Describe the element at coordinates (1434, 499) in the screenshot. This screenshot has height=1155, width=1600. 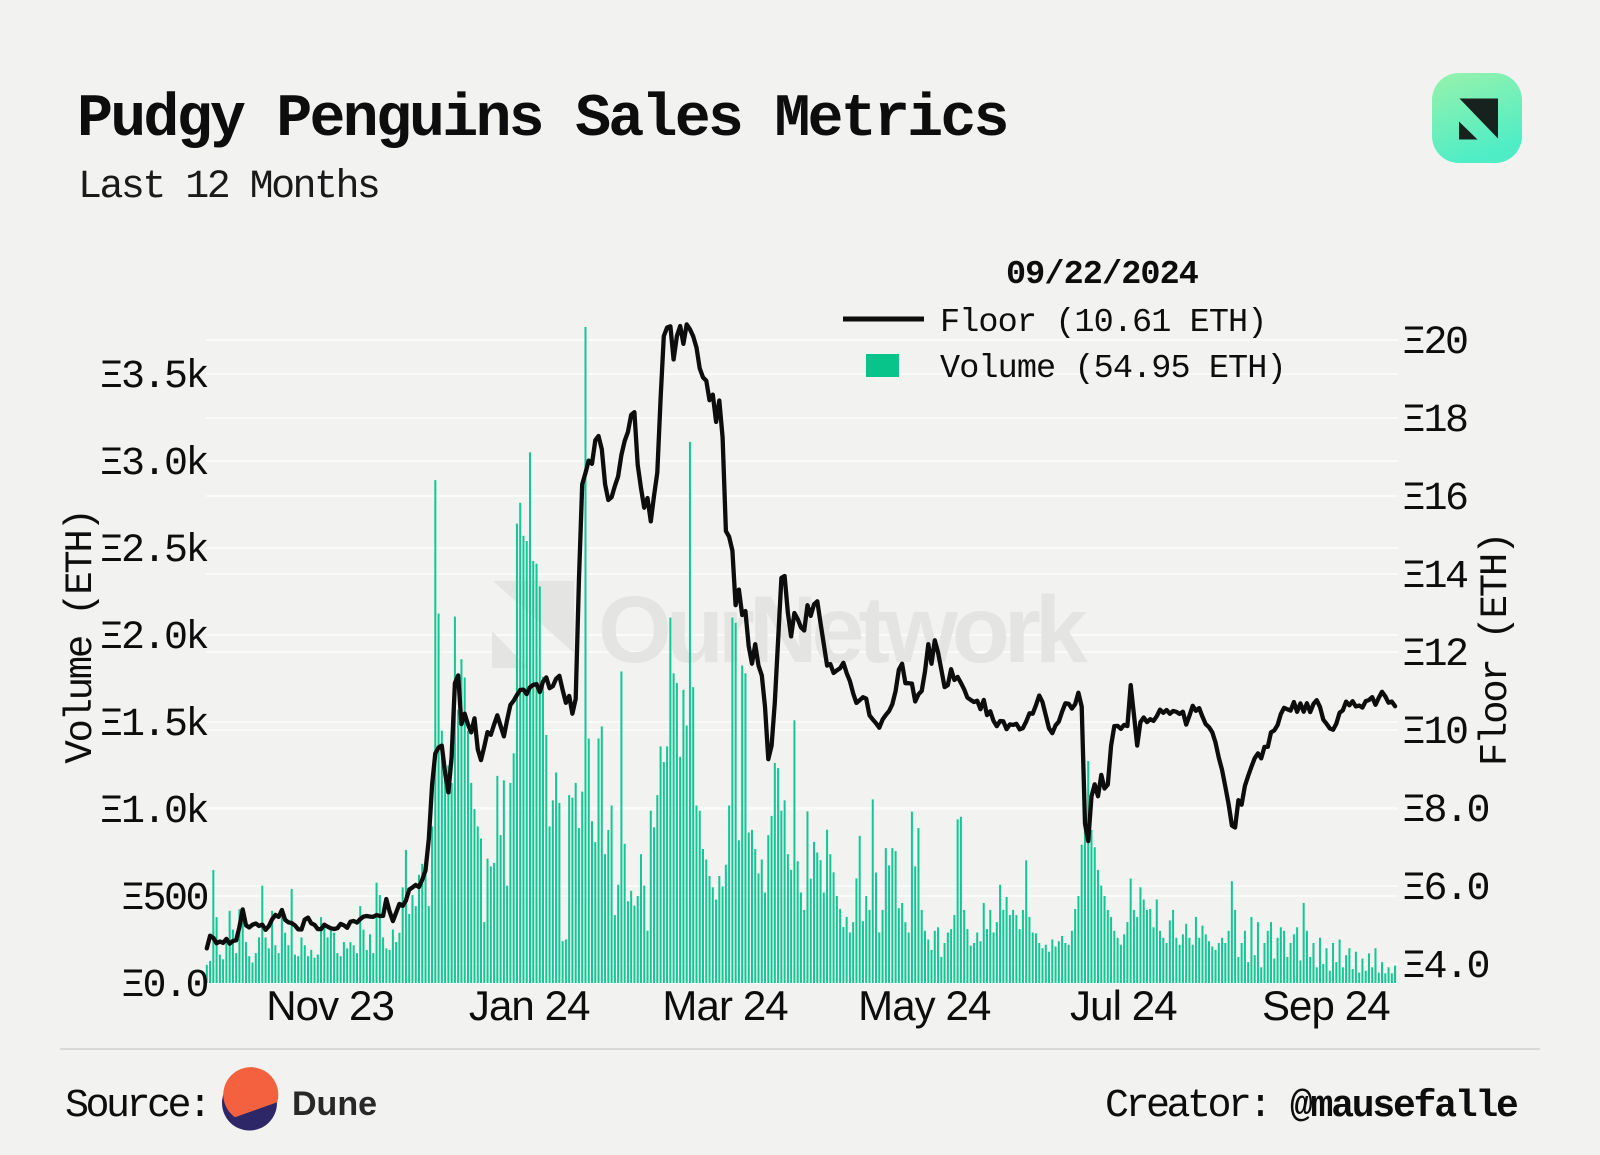
I see `svg-text: Ξ16` at that location.